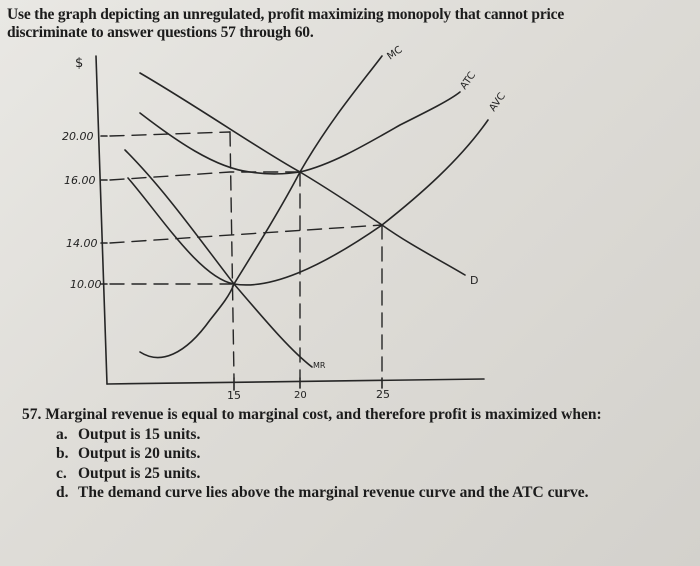  Describe the element at coordinates (474, 280) in the screenshot. I see `demand-label: D` at that location.